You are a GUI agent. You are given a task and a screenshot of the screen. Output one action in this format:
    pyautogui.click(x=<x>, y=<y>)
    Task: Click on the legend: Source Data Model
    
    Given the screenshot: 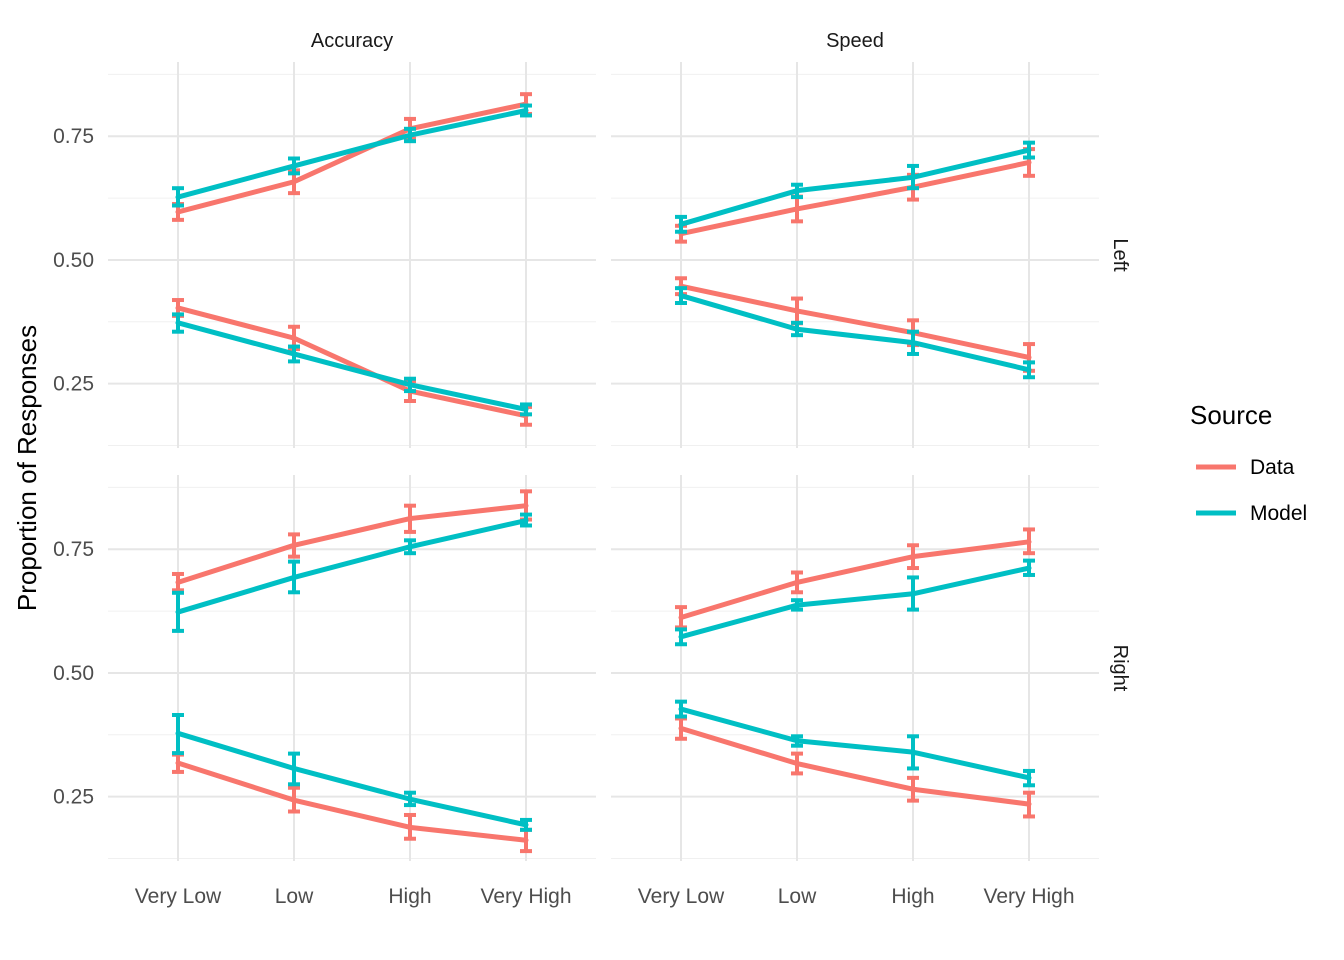 What is the action you would take?
    pyautogui.click(x=1248, y=462)
    